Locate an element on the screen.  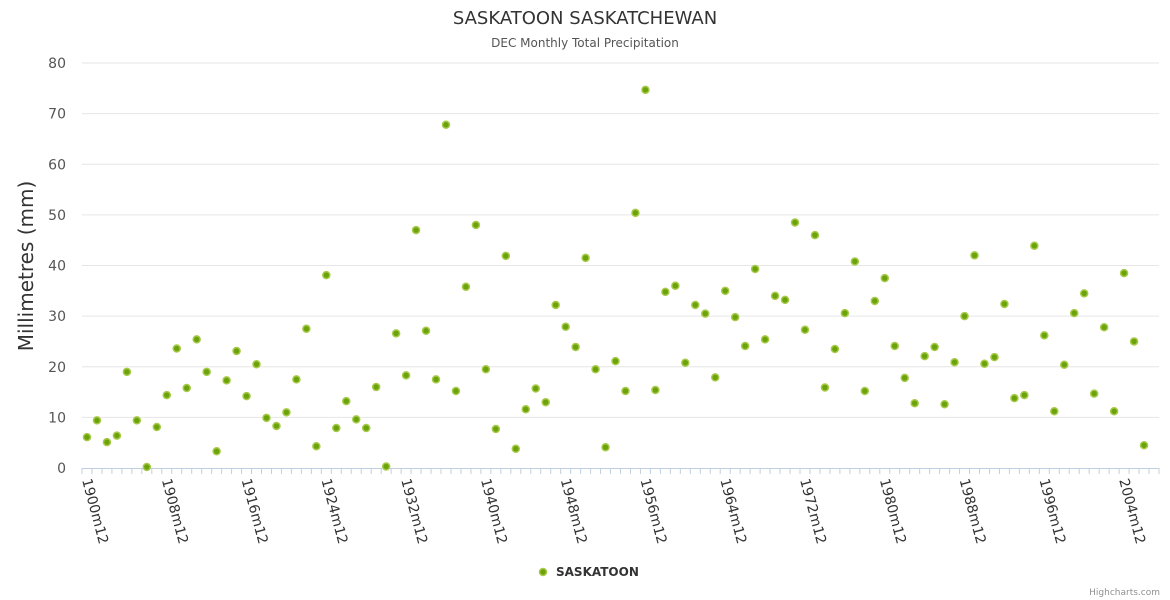
legend-marker is located at coordinates (543, 572).